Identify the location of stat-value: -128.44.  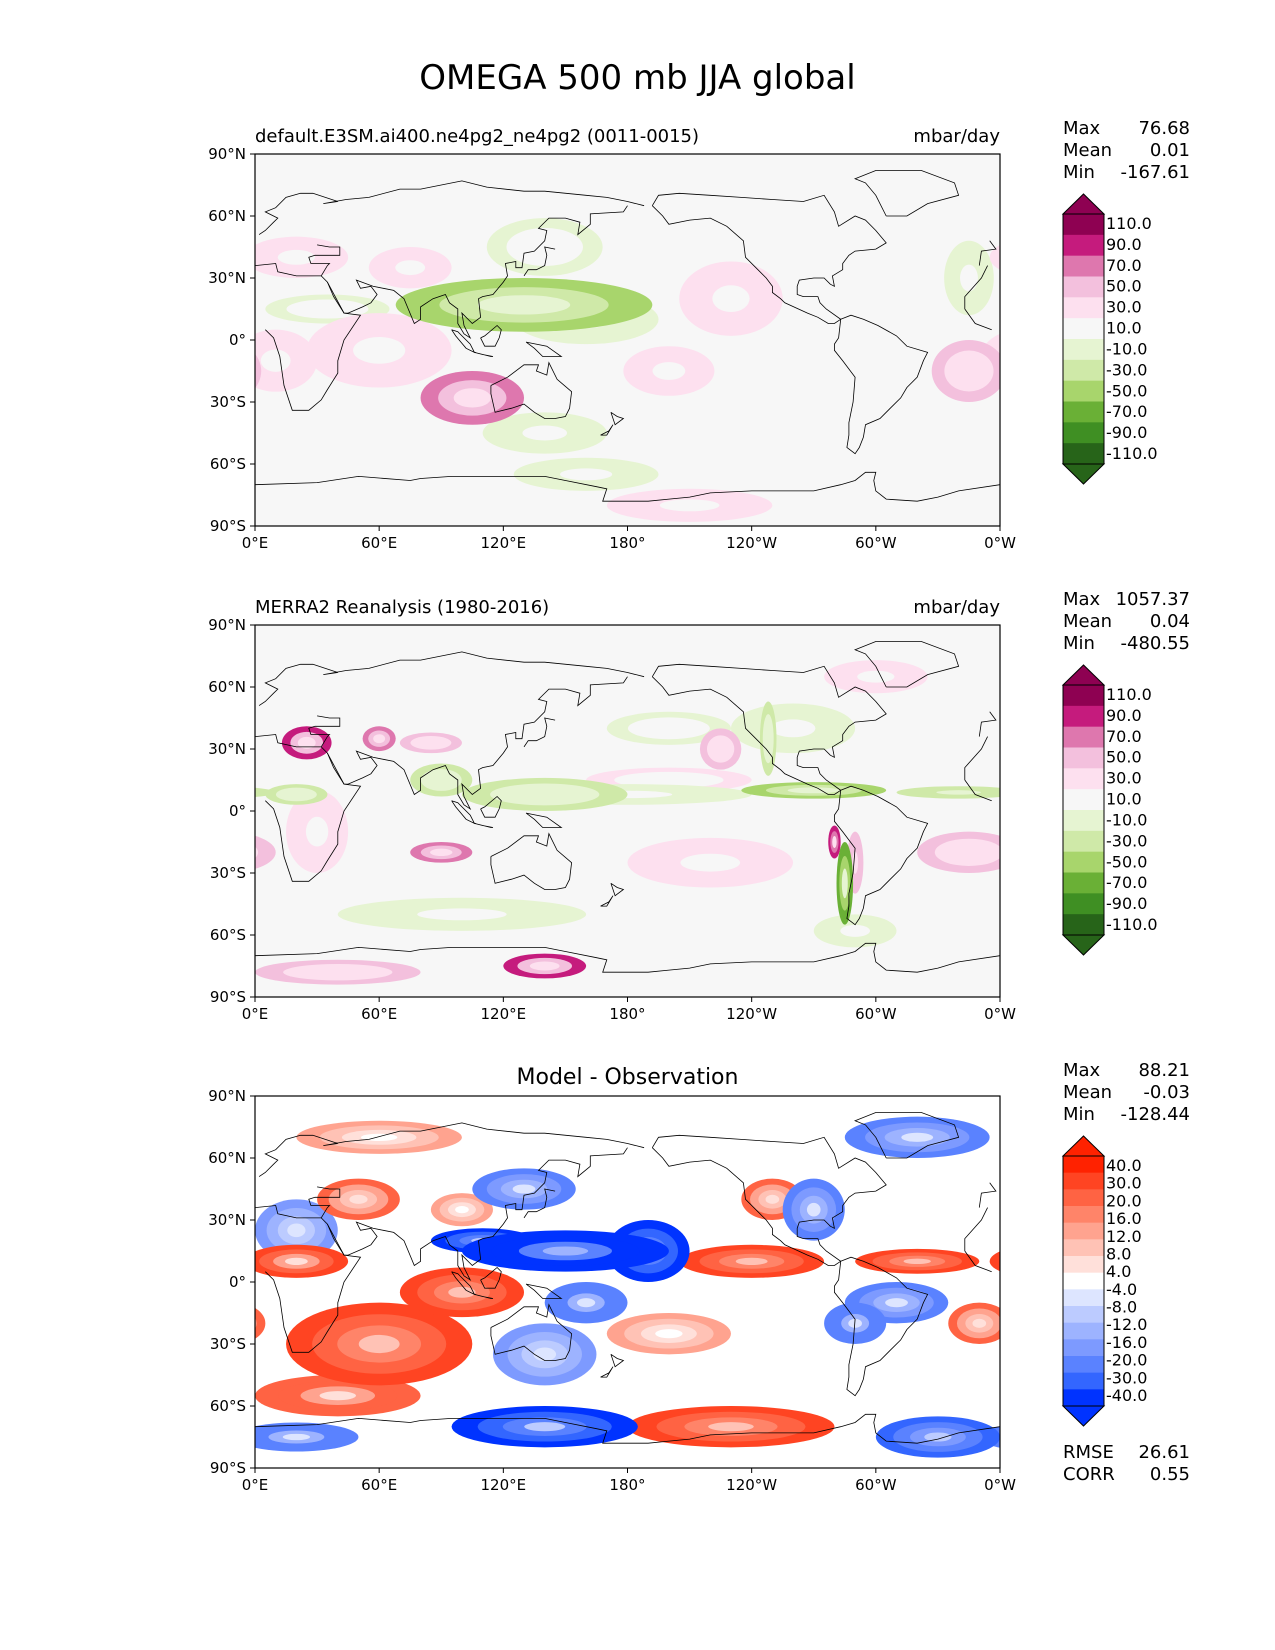
(1155, 1114).